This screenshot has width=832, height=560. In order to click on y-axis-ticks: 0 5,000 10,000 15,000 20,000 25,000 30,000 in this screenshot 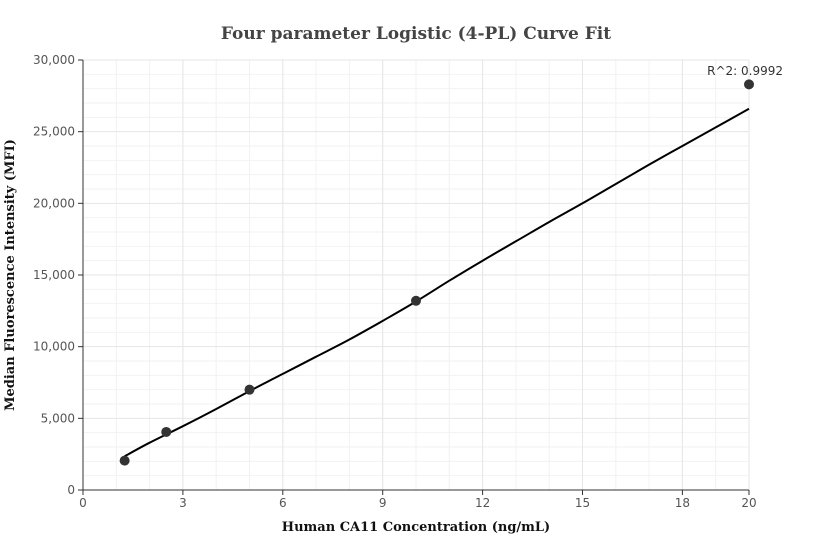, I will do `click(58, 275)`.